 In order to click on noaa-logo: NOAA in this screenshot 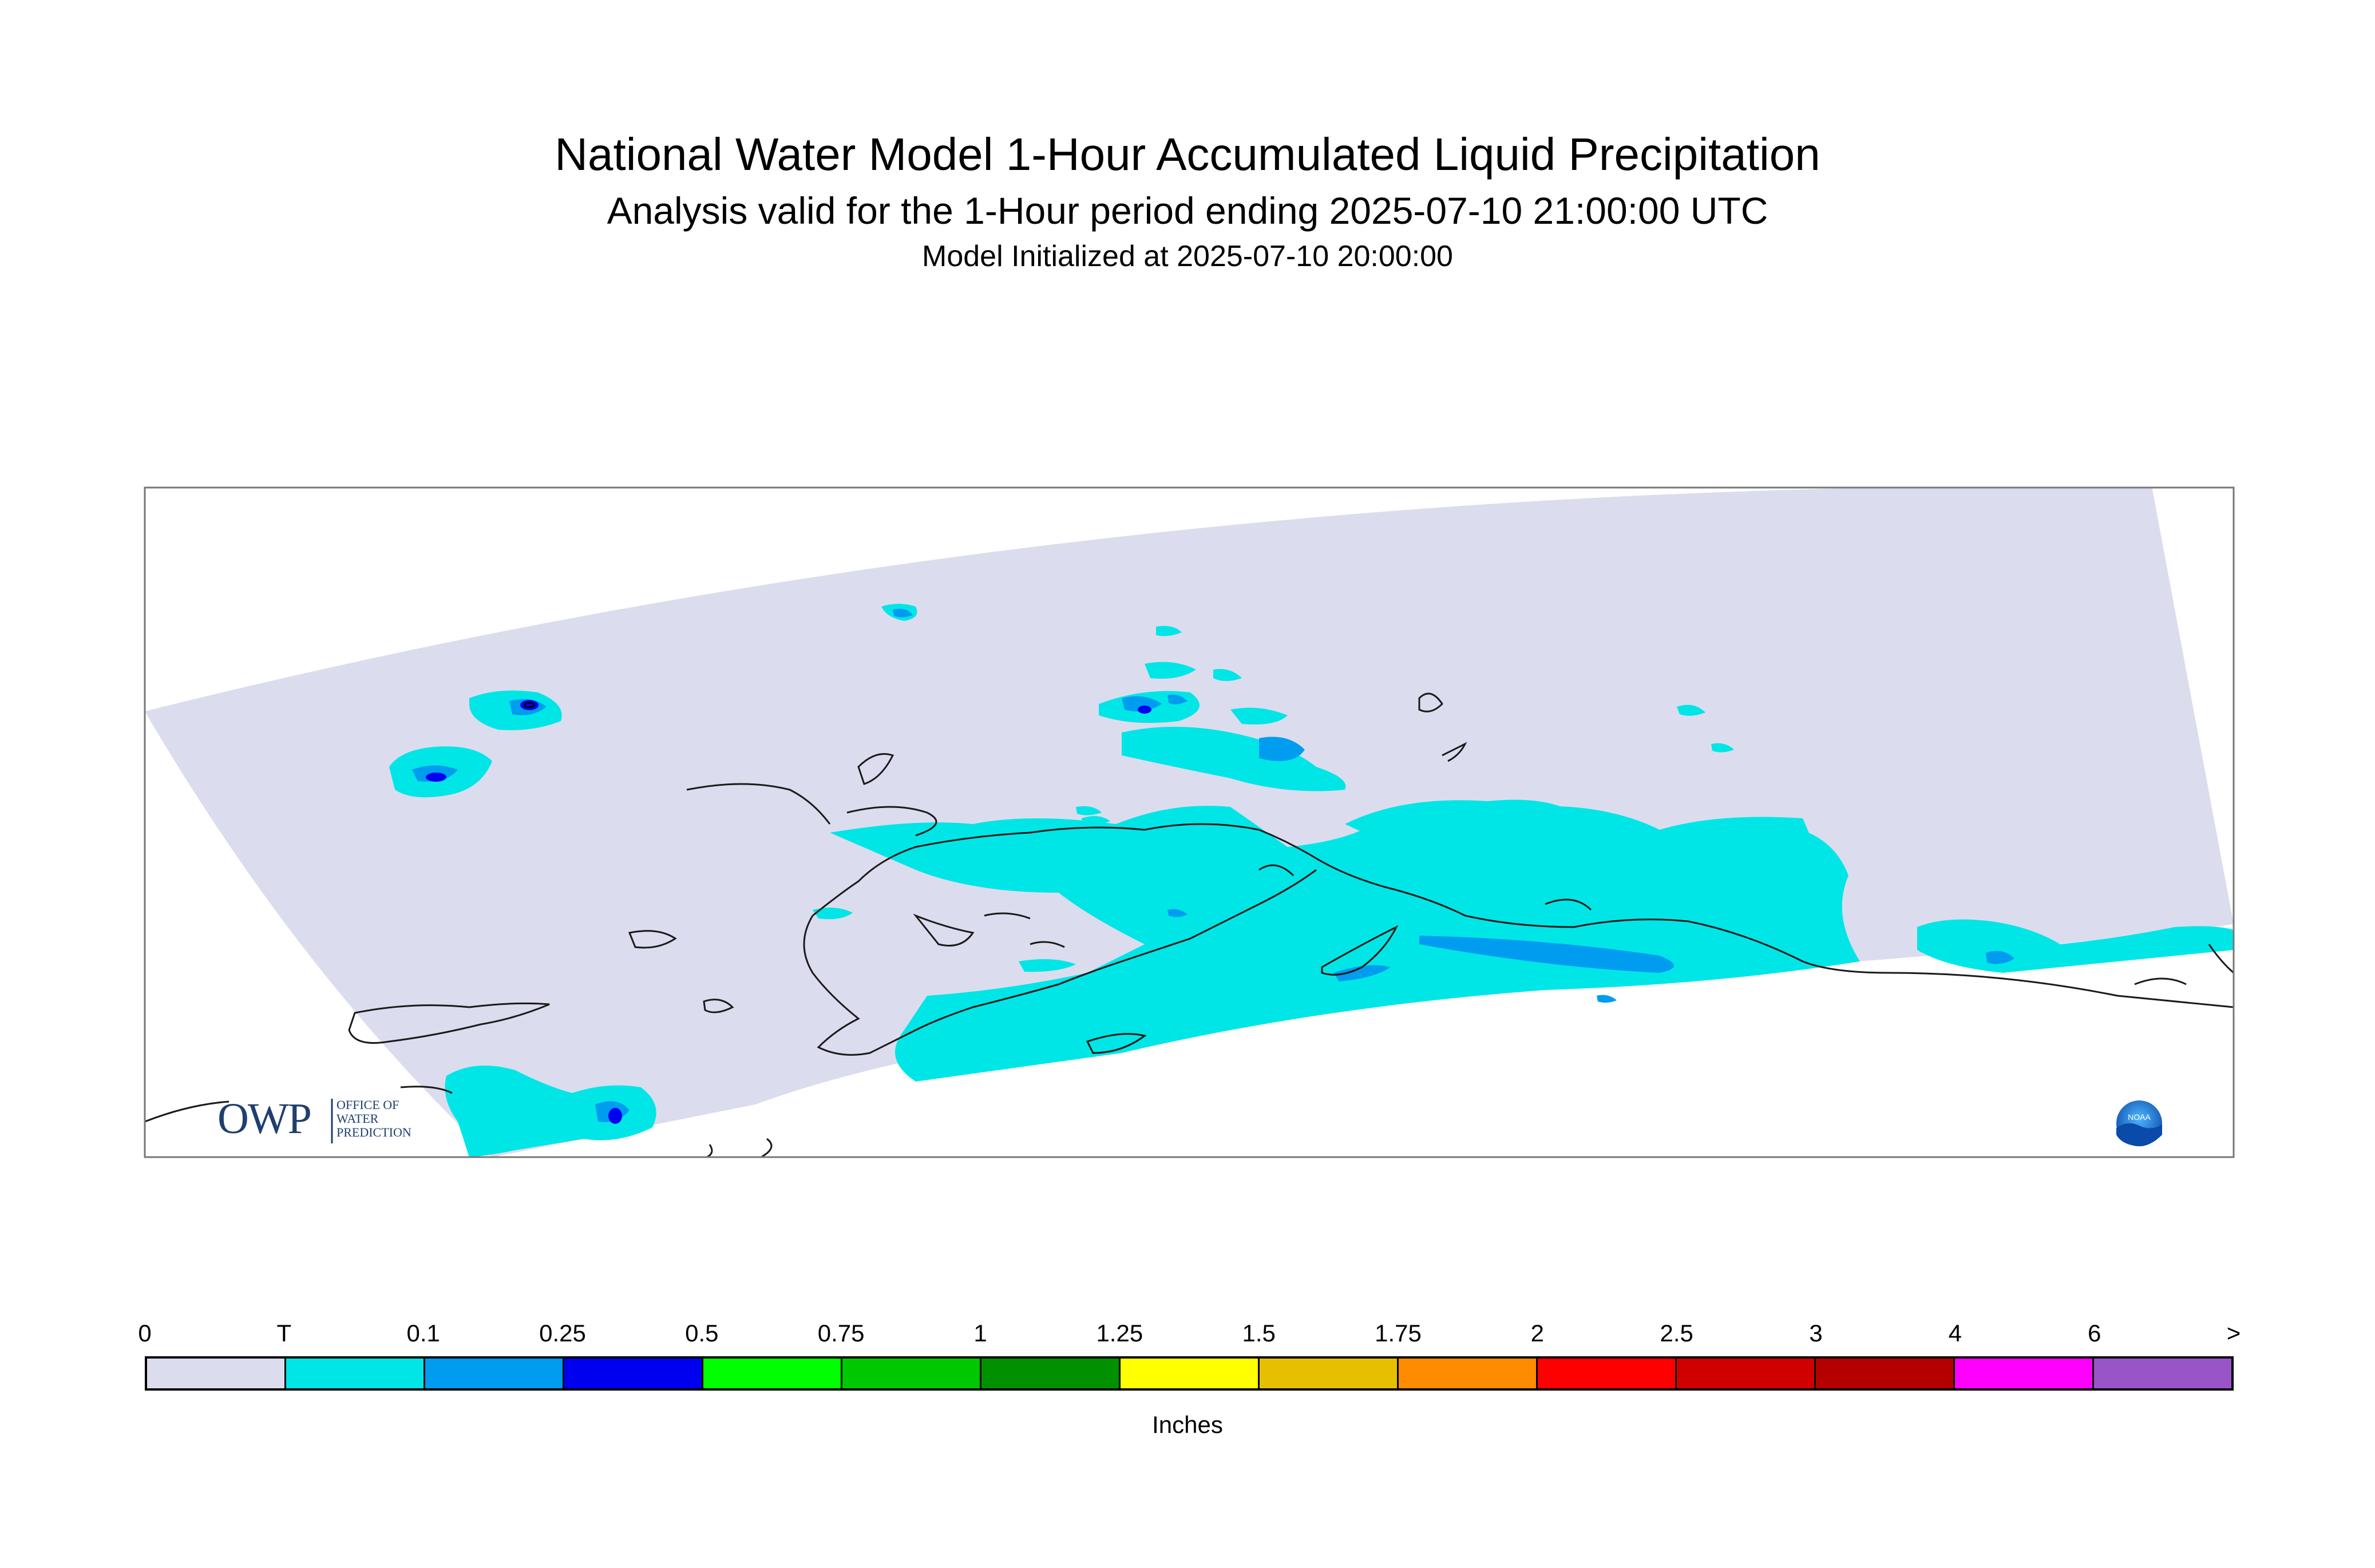, I will do `click(2139, 1123)`.